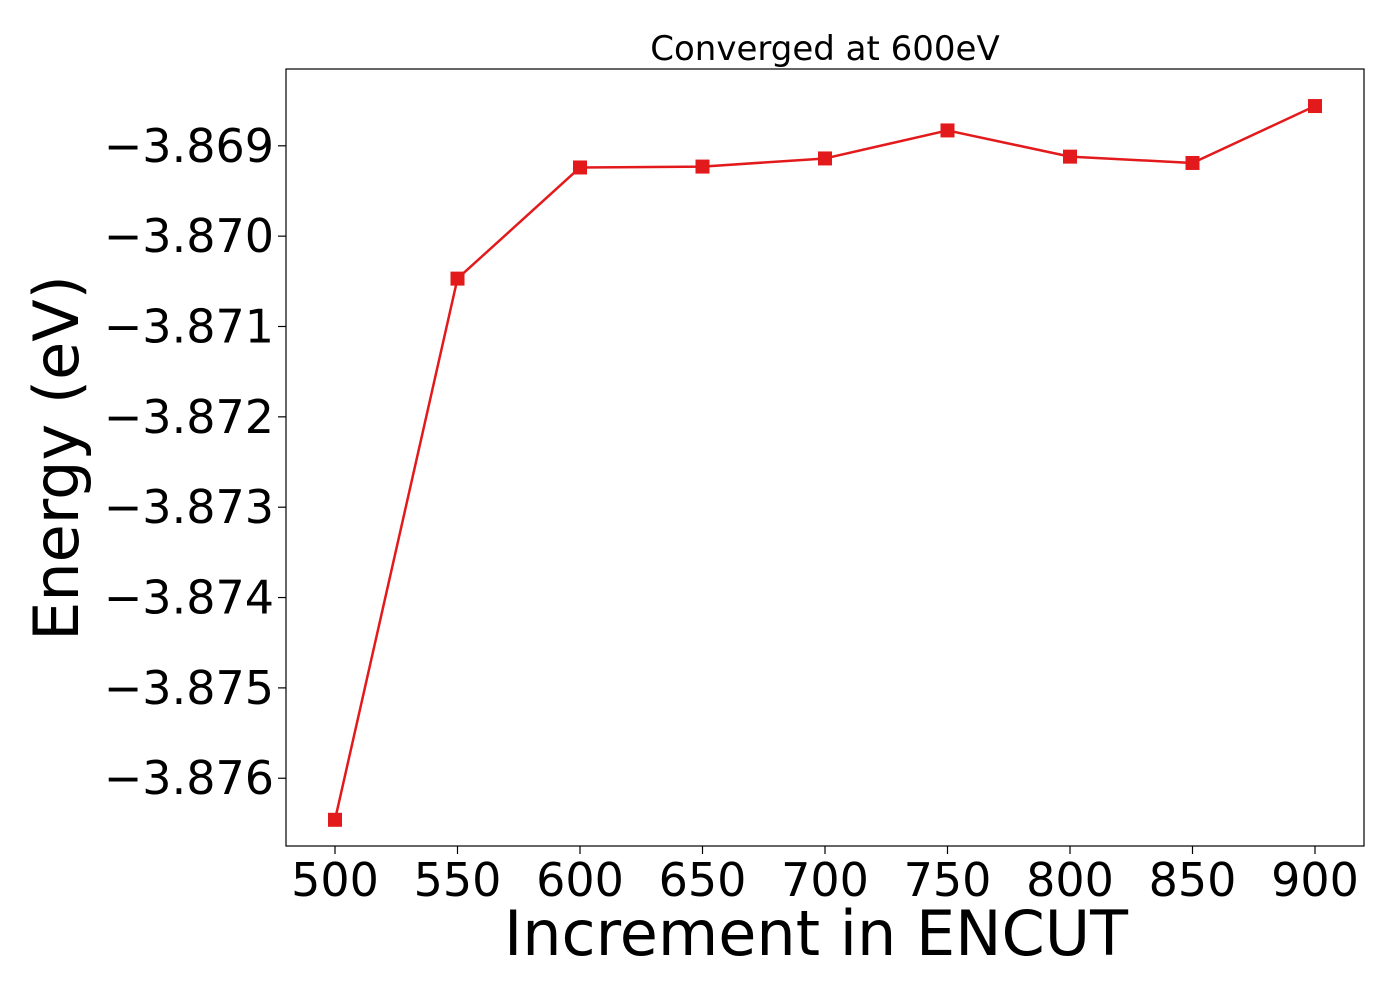  What do you see at coordinates (189, 778) in the screenshot?
I see `y-tick-label: −3.876` at bounding box center [189, 778].